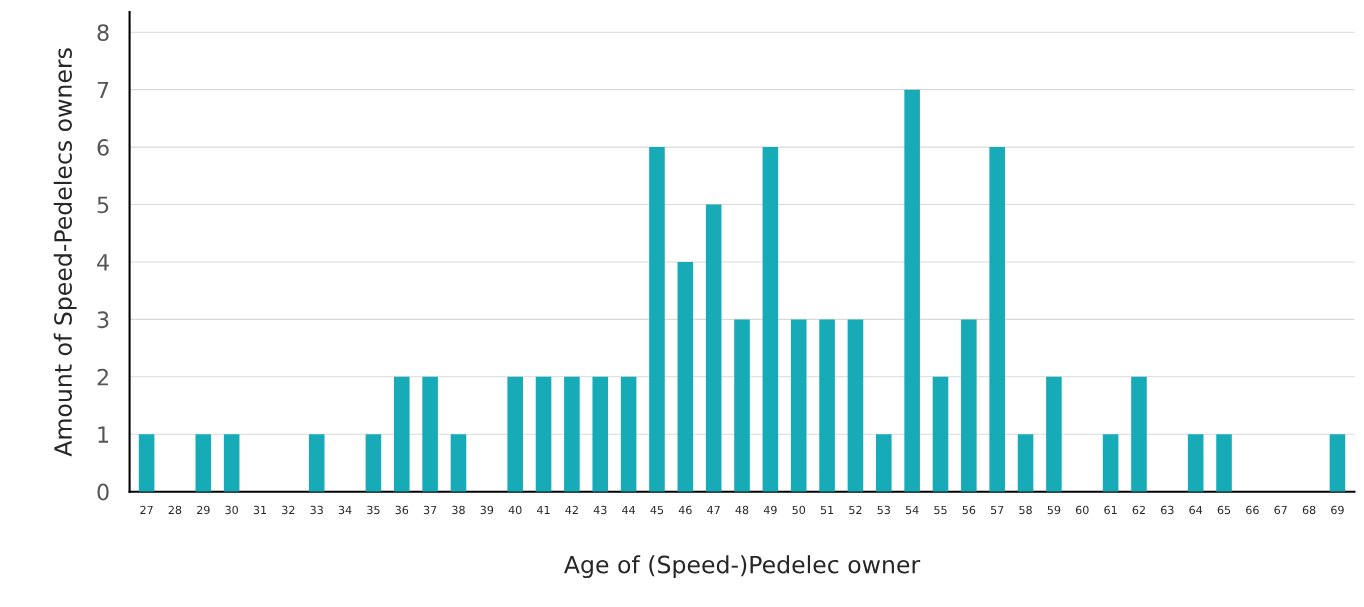  What do you see at coordinates (1280, 510) in the screenshot?
I see `x-tick-label: 67` at bounding box center [1280, 510].